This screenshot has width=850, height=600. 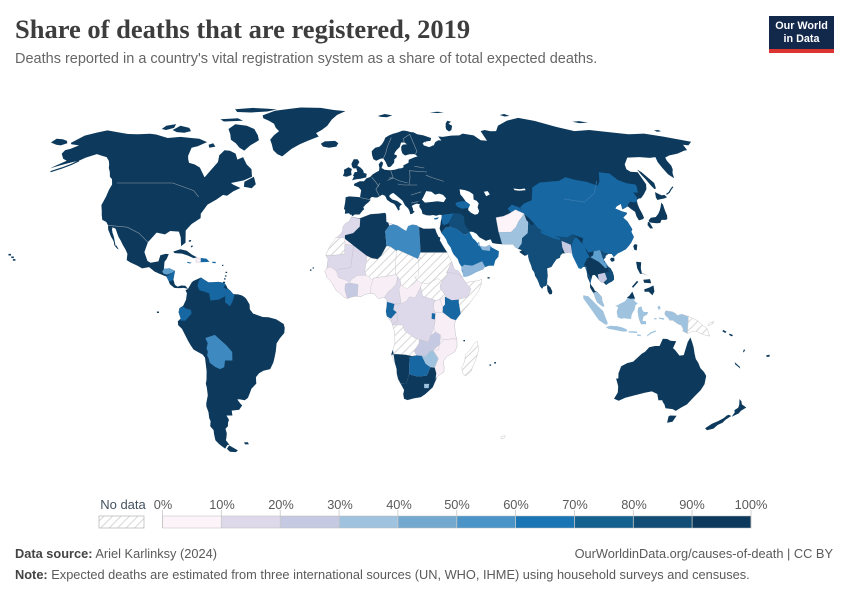 What do you see at coordinates (516, 504) in the screenshot?
I see `svg-text: 60%` at bounding box center [516, 504].